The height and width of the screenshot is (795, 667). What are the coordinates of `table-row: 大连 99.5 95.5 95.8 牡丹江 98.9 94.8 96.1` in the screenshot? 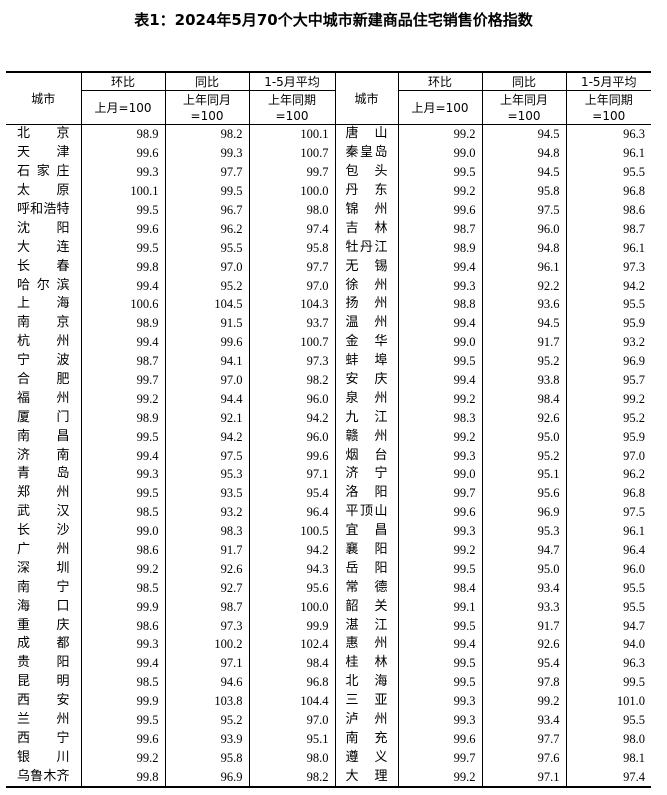 It's located at (328, 248).